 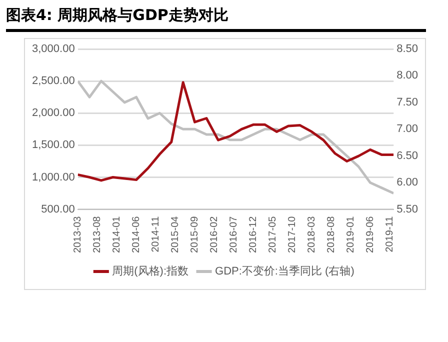 I want to click on x-tick-label: 2018-08, so click(x=331, y=235).